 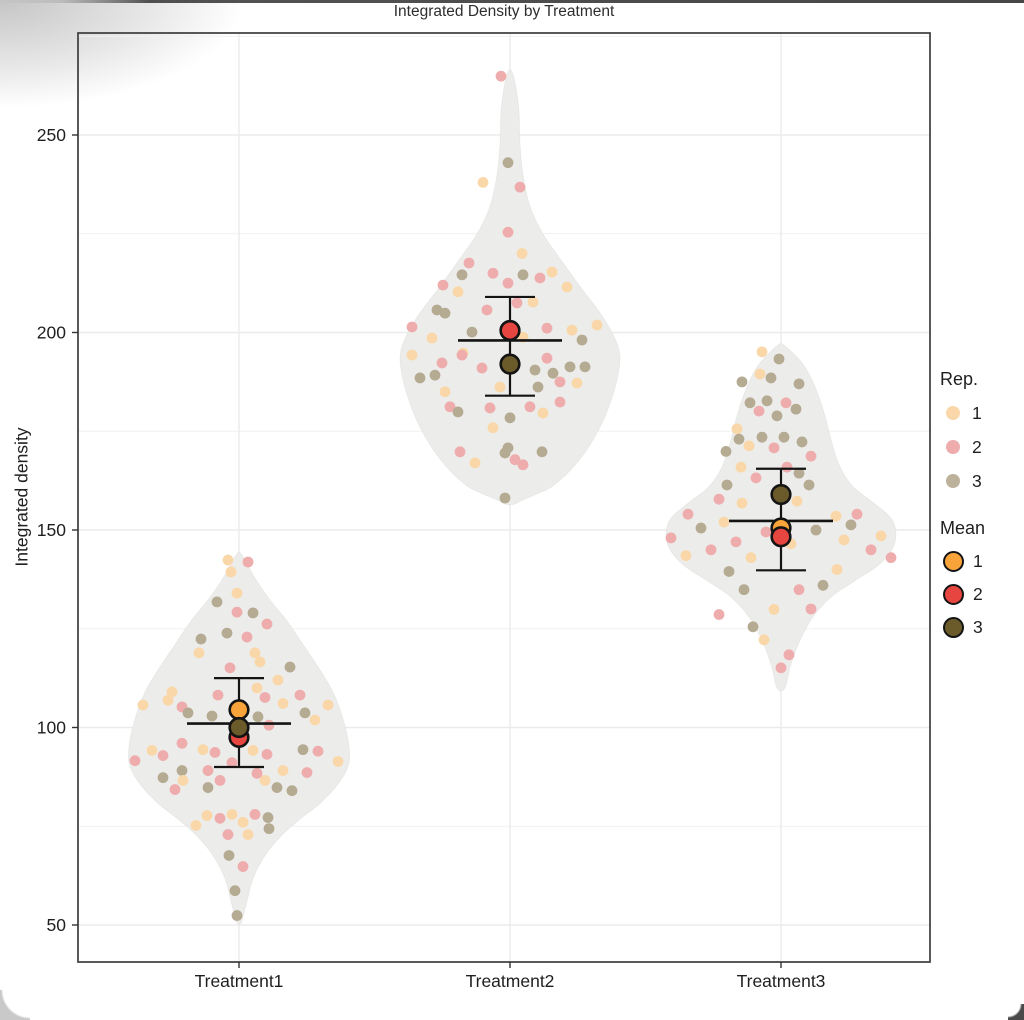 I want to click on legend-item-label: 1, so click(x=977, y=412).